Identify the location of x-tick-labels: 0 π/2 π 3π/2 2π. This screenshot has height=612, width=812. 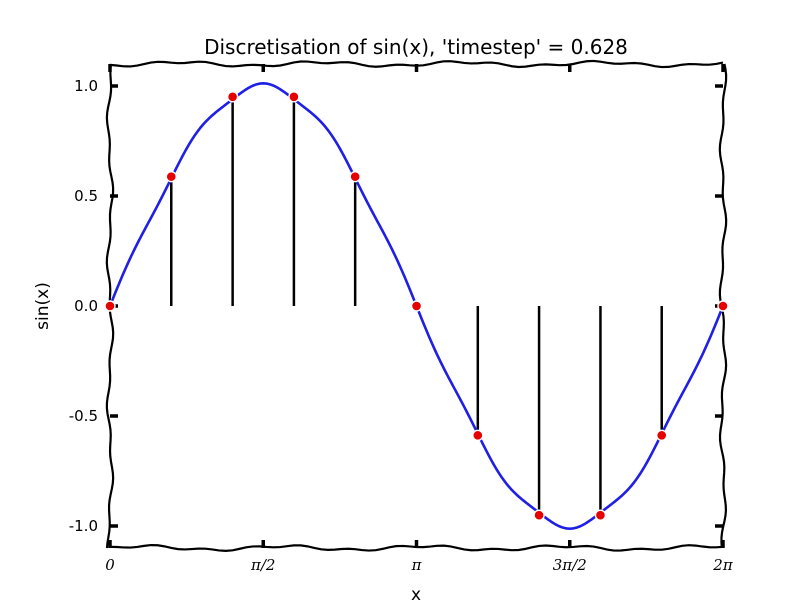
(419, 565).